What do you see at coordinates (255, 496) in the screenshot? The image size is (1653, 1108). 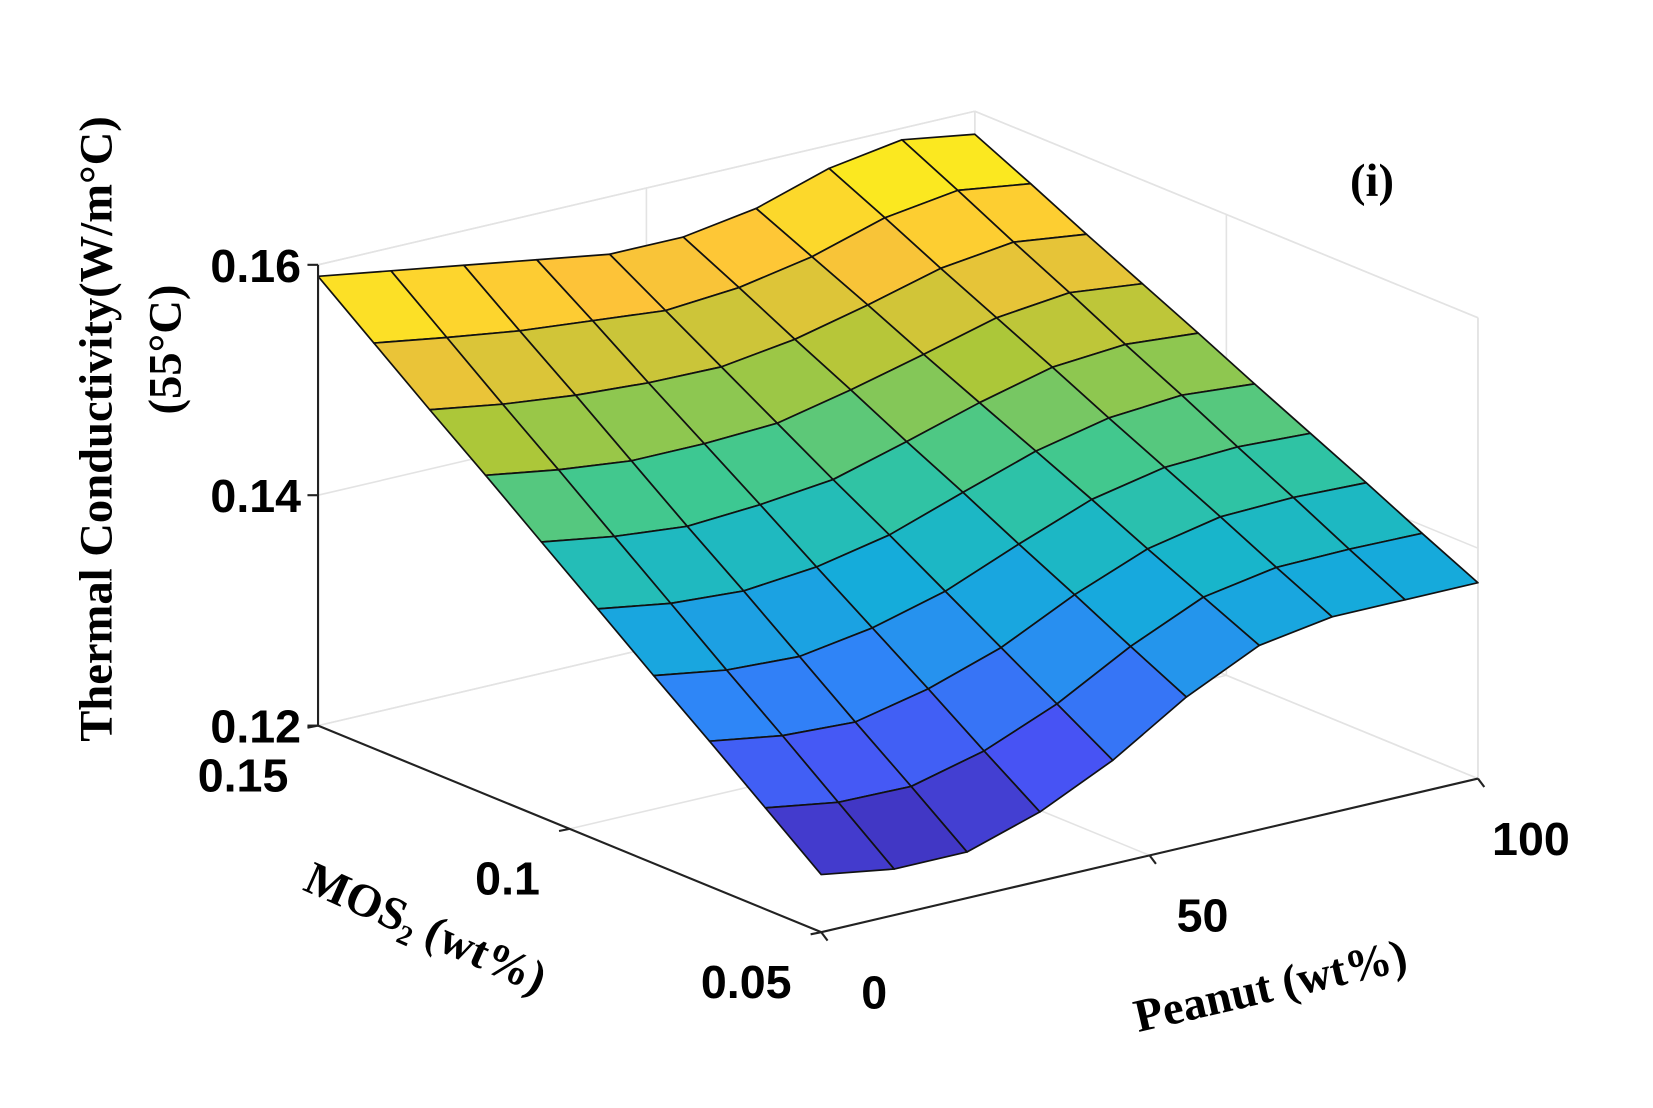 I see `z-tick-label: 0.14` at bounding box center [255, 496].